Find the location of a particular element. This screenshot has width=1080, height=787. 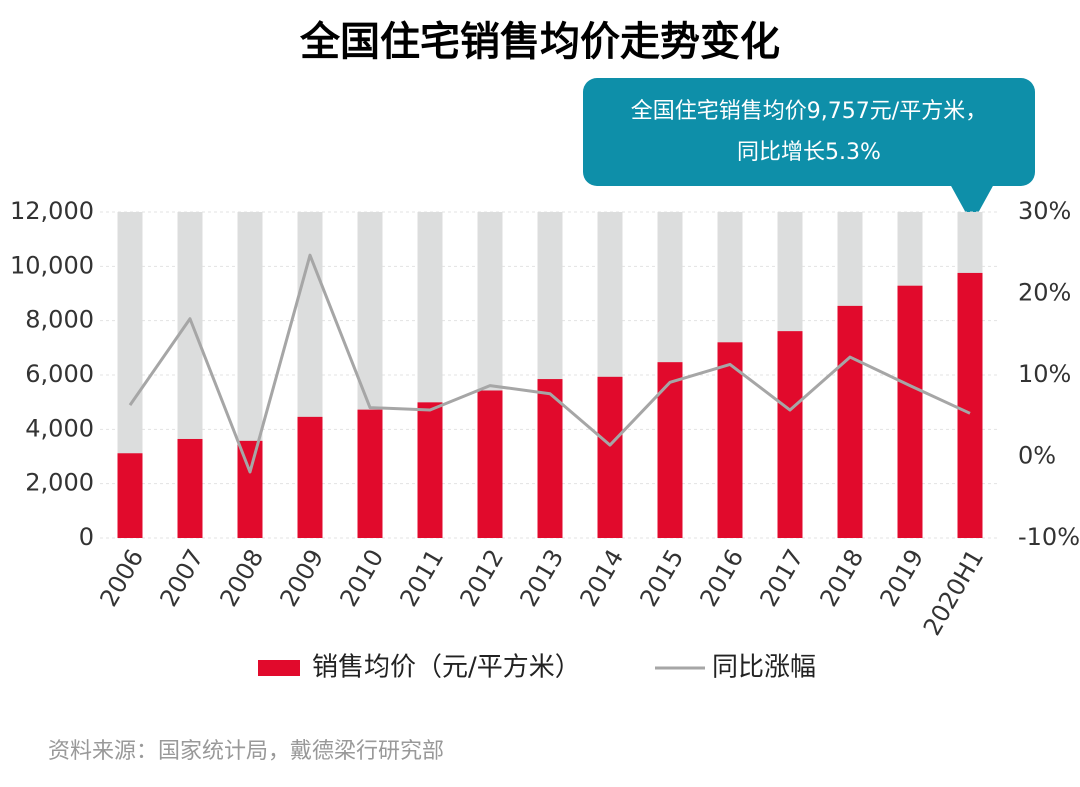

annotation: 全国住宅销售均价9,757元/平方米， is located at coordinates (809, 111).